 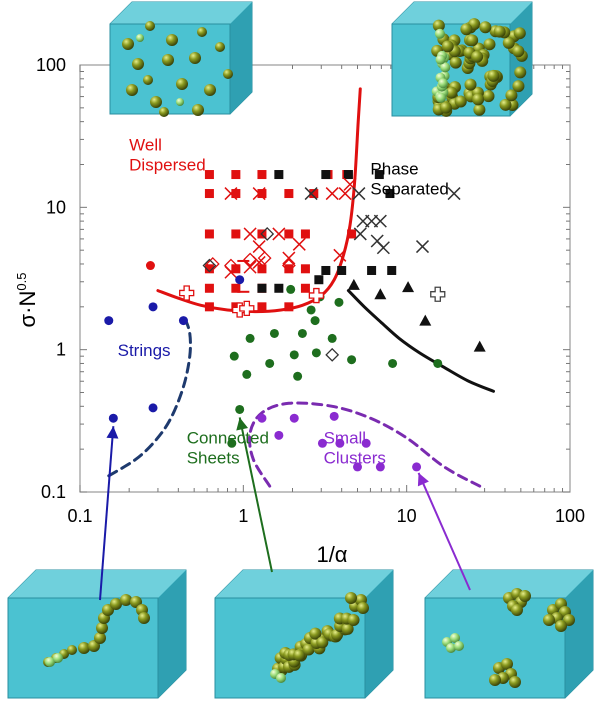 What do you see at coordinates (145, 145) in the screenshot?
I see `region-label-line: Well` at bounding box center [145, 145].